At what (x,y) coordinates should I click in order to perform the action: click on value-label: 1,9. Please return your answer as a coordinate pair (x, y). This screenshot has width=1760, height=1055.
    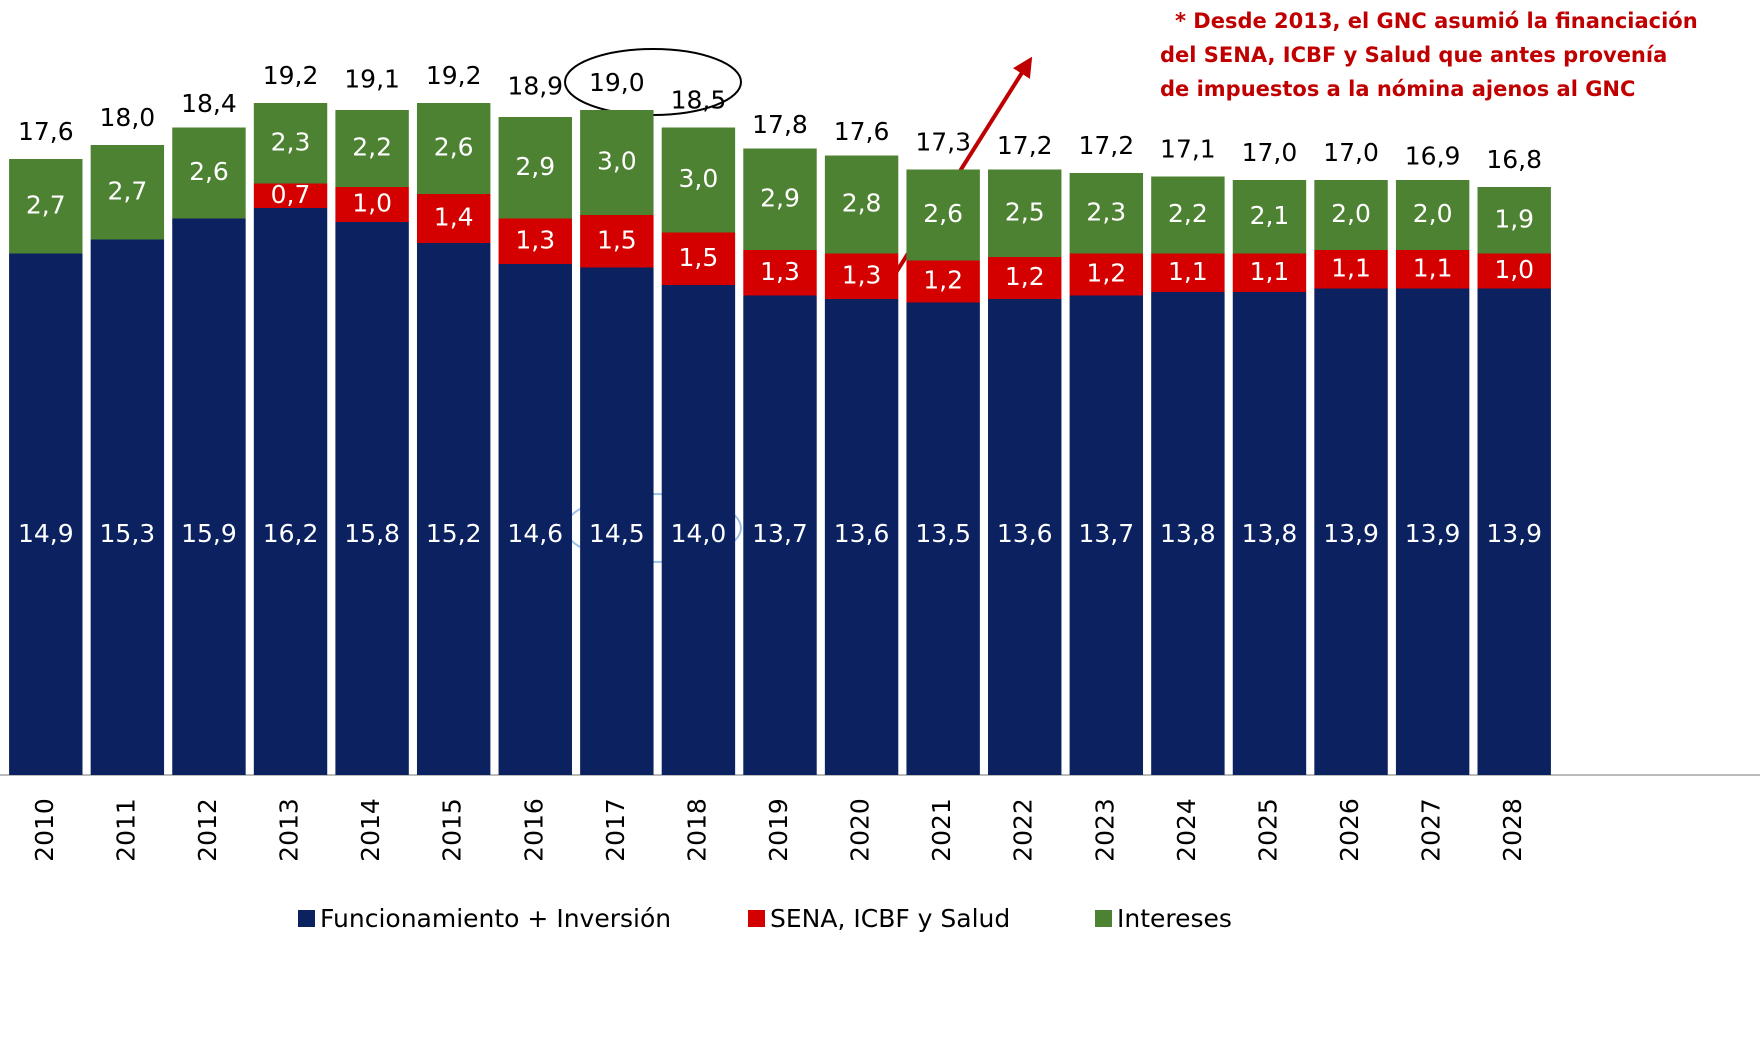
    Looking at the image, I should click on (1514, 218).